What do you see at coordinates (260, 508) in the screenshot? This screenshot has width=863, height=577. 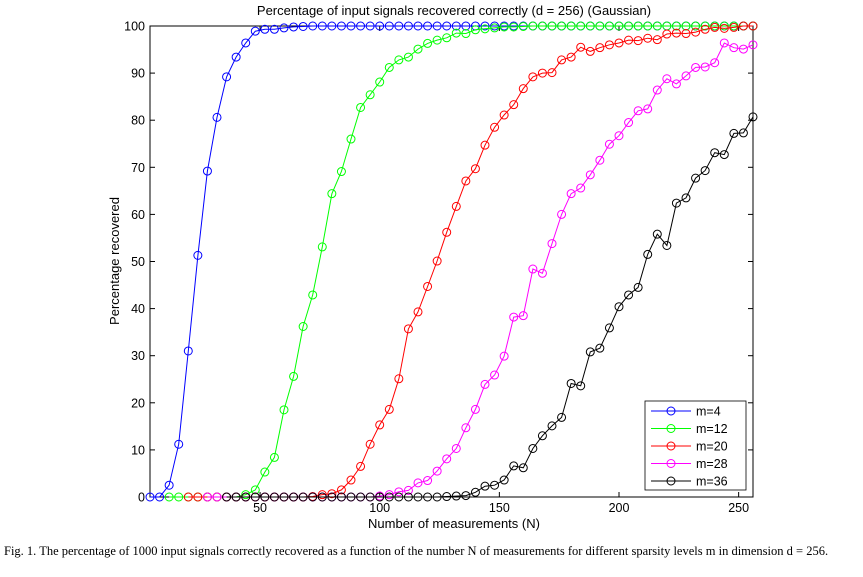 I see `x-tick-label: 50` at bounding box center [260, 508].